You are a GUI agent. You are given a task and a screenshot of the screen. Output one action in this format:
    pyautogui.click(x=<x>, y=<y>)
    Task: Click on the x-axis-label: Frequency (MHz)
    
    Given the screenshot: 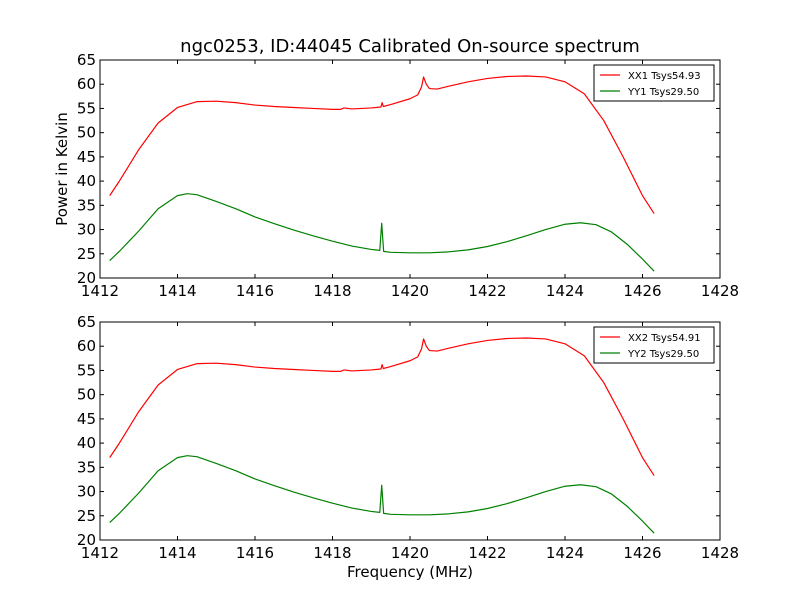 What is the action you would take?
    pyautogui.click(x=410, y=572)
    